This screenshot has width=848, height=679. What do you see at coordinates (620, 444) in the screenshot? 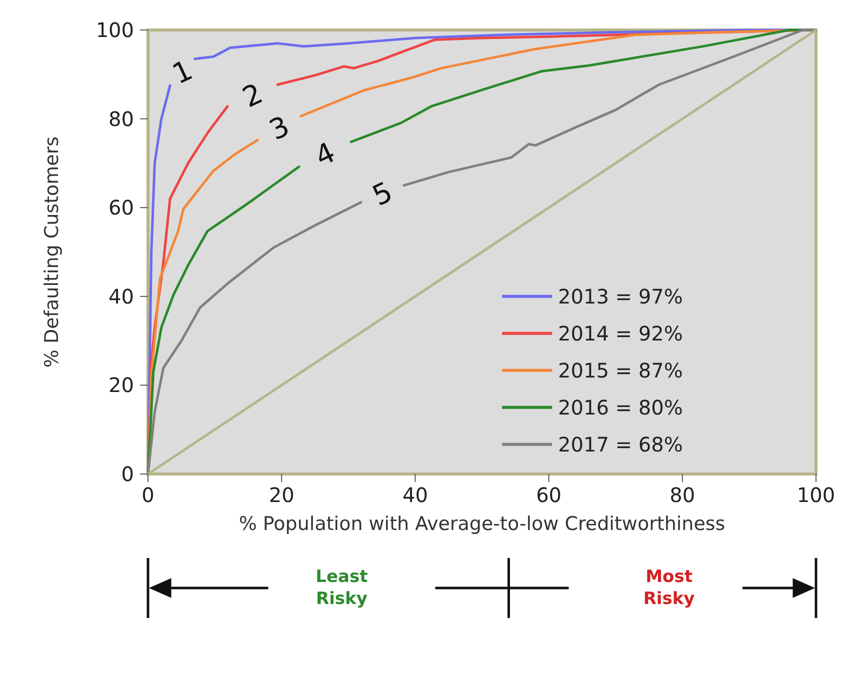
I see `legend-label: 2017 = 68%` at bounding box center [620, 444].